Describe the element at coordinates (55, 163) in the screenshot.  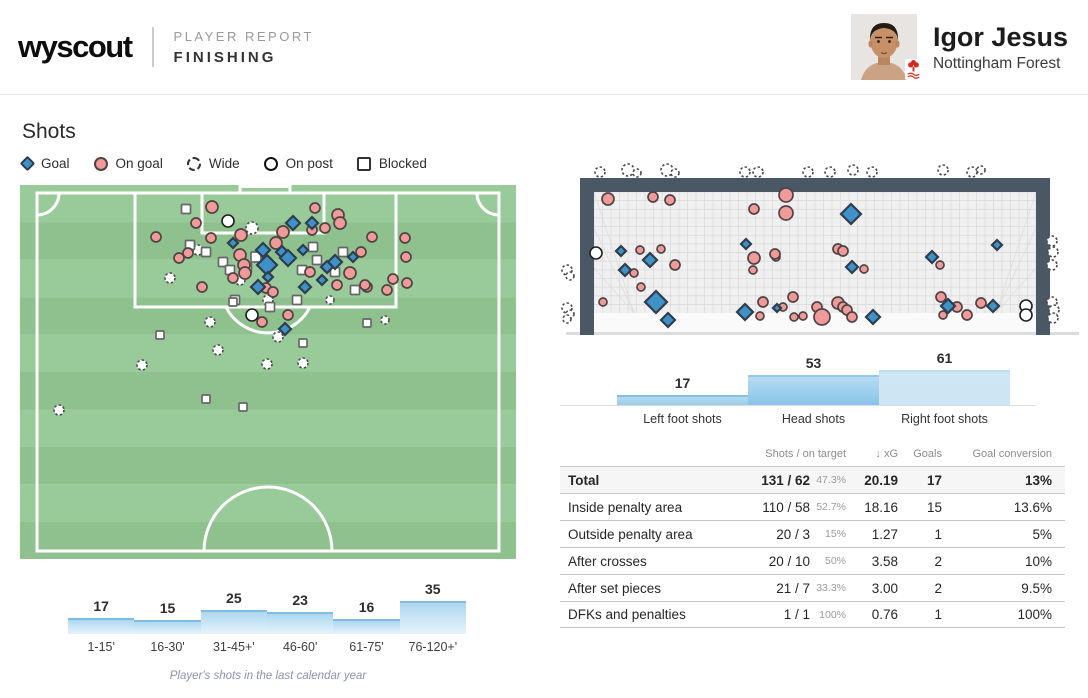
I see `legend-label: Goal` at that location.